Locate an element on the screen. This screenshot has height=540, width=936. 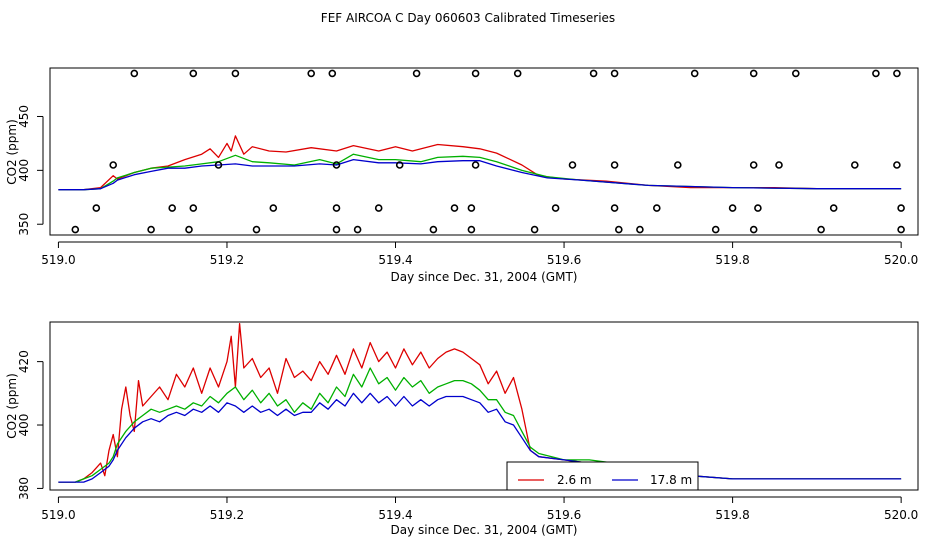
top-series-line-2.6m is located at coordinates (480, 163).